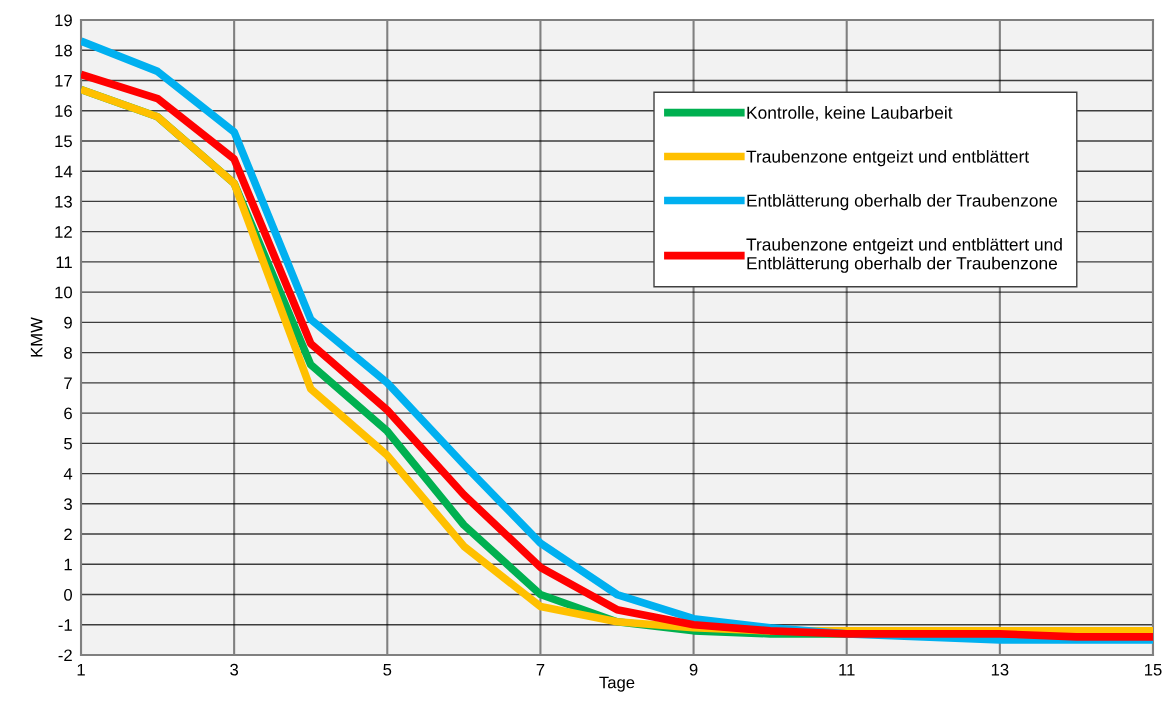 This screenshot has width=1169, height=706. Describe the element at coordinates (850, 113) in the screenshot. I see `legend-label: Kontrolle, keine Laubarbeit` at that location.